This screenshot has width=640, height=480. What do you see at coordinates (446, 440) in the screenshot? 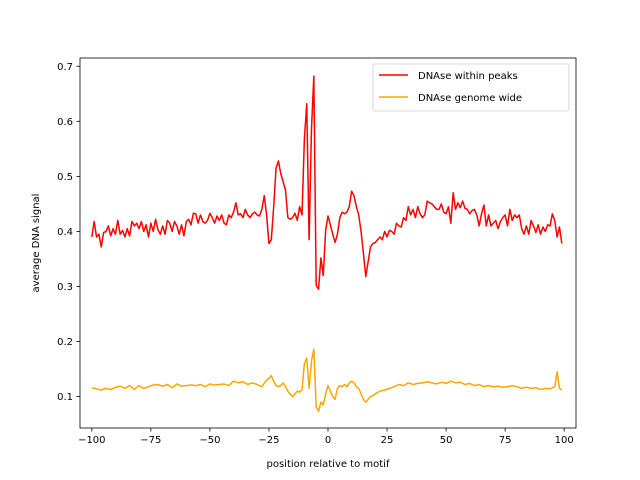
I see `x-tick-label: 50` at bounding box center [446, 440].